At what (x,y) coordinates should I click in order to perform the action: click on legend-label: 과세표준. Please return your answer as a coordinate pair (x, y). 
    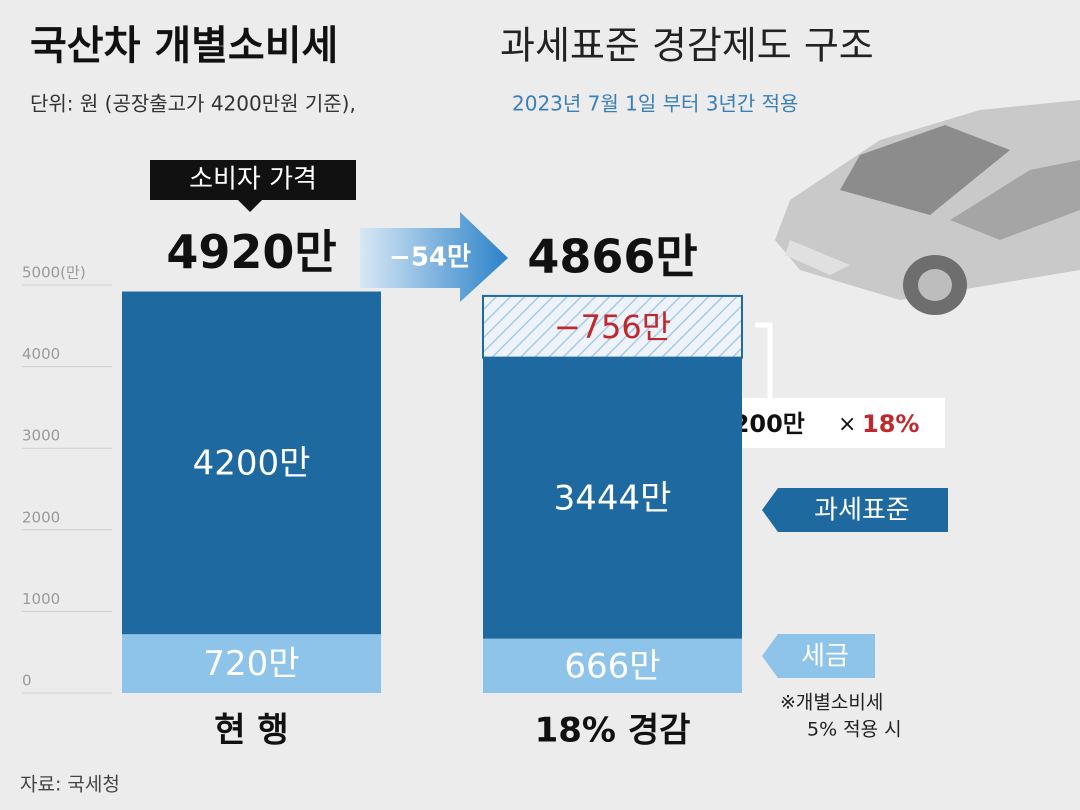
    Looking at the image, I should click on (862, 511).